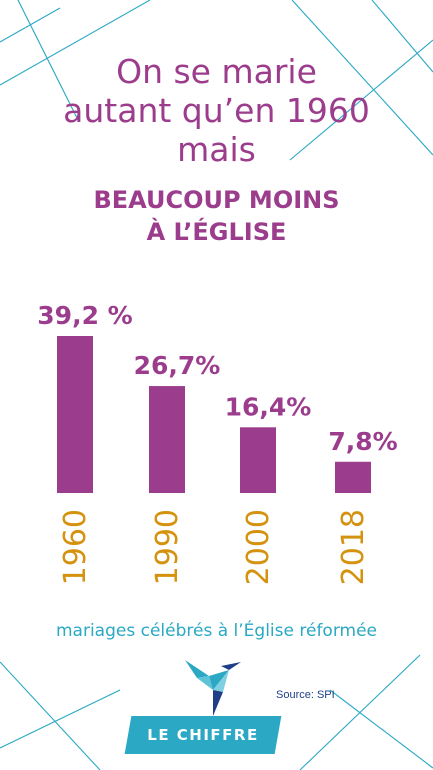  What do you see at coordinates (362, 441) in the screenshot?
I see `value-label-2018: 7,8%` at bounding box center [362, 441].